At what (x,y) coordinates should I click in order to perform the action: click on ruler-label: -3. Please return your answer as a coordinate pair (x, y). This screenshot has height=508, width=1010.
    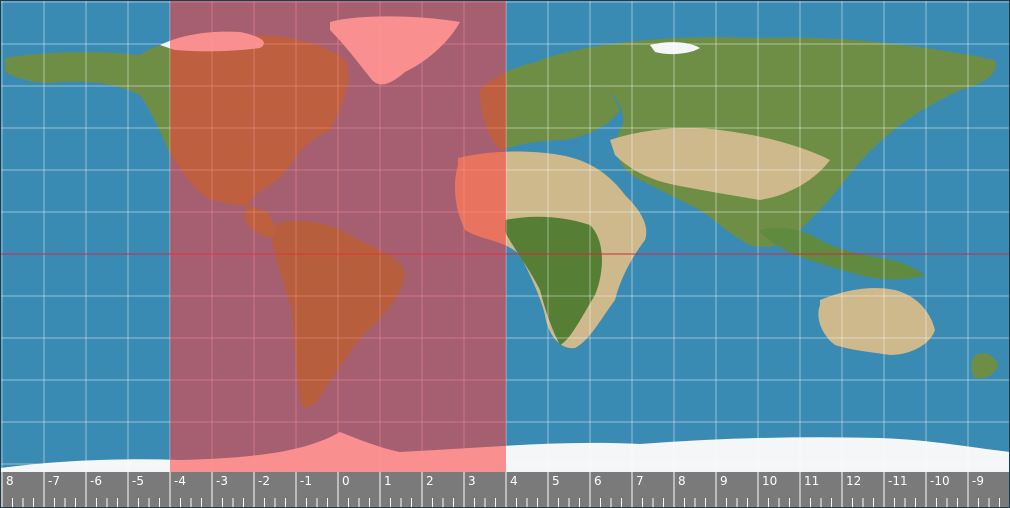
    Looking at the image, I should click on (222, 481).